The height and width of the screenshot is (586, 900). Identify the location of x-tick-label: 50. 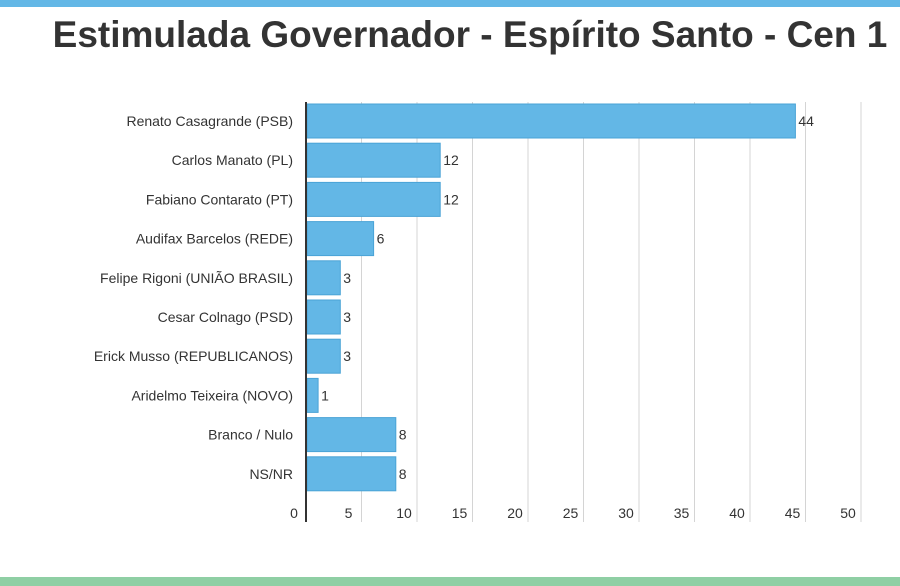
(848, 513).